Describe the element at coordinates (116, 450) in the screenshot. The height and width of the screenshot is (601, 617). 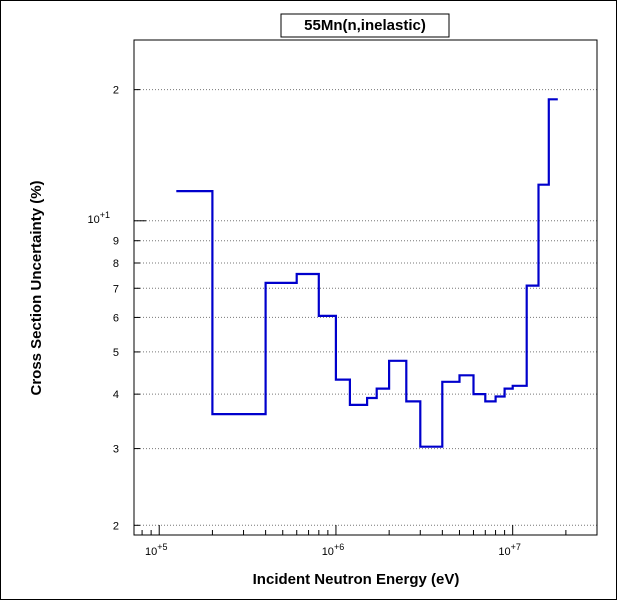
I see `y-tick-label: 3` at that location.